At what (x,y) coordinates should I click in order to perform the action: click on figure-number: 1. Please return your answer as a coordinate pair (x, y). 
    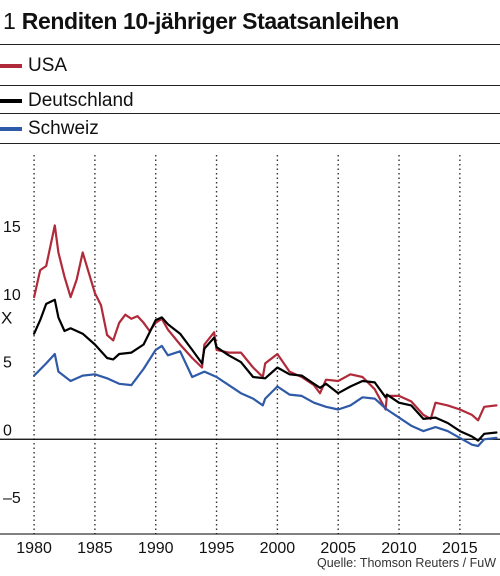
    Looking at the image, I should click on (9, 21).